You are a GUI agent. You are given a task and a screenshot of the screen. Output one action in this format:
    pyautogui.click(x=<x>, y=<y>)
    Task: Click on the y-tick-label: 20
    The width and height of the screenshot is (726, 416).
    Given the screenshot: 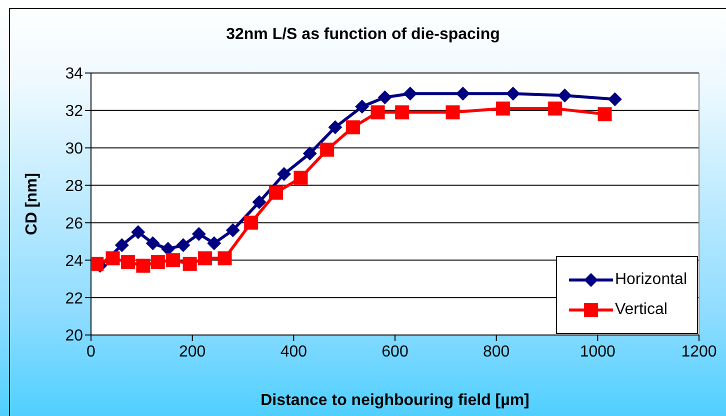 What is the action you would take?
    pyautogui.click(x=74, y=336)
    